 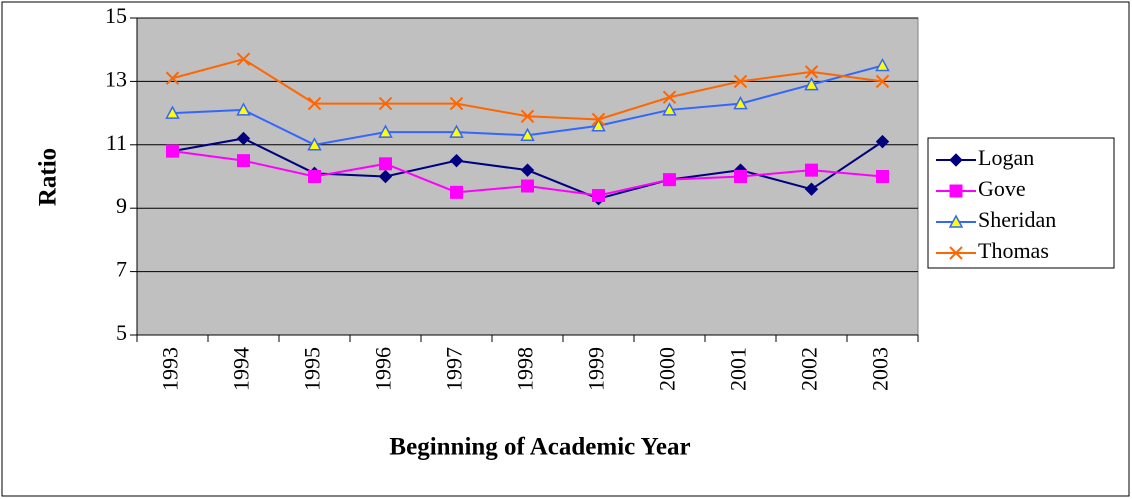 I want to click on legend-label: Thomas, so click(x=1013, y=250).